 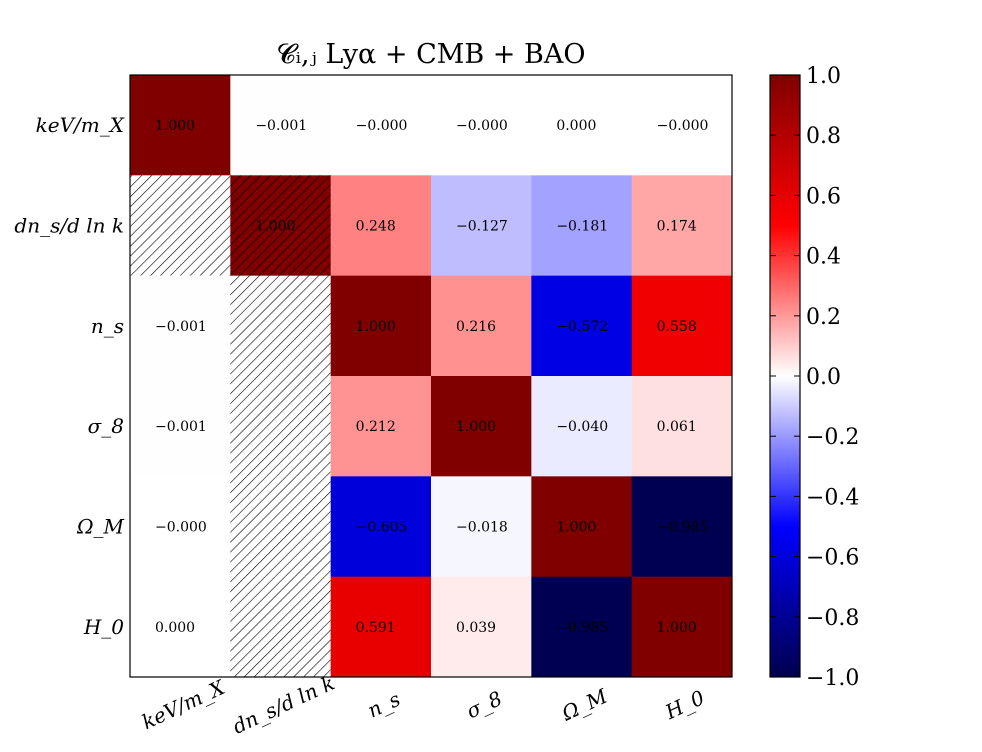 I want to click on heatmap-cell-r5-c2, so click(x=381, y=627).